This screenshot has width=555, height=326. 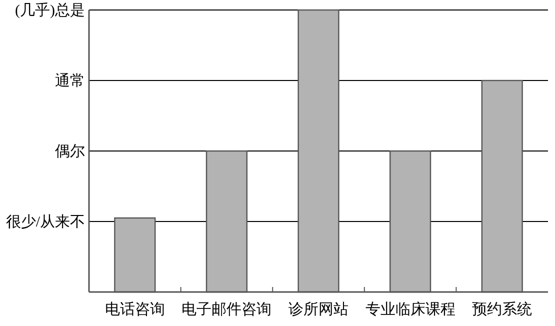 I want to click on xtick-label: 预约系统, so click(x=502, y=310).